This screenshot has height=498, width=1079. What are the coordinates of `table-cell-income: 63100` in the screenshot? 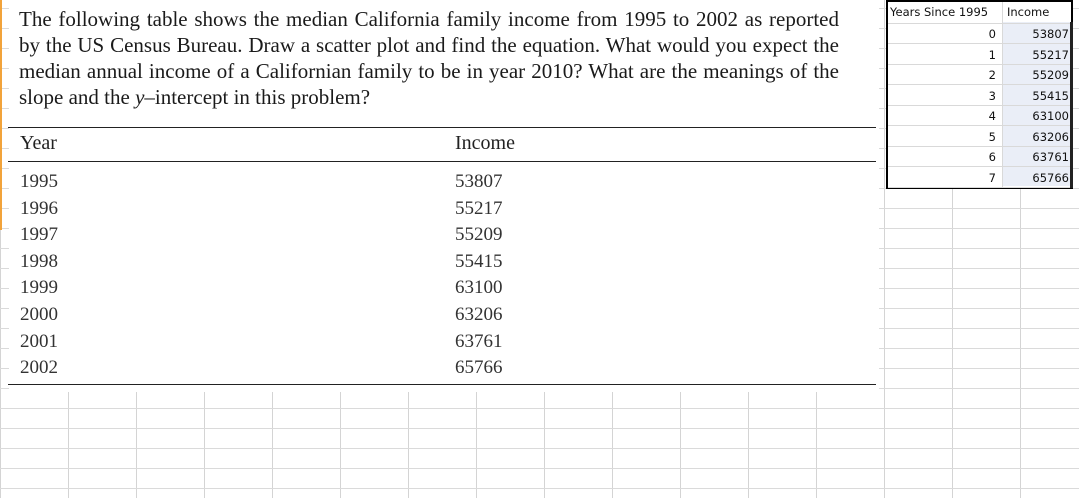 It's located at (479, 288).